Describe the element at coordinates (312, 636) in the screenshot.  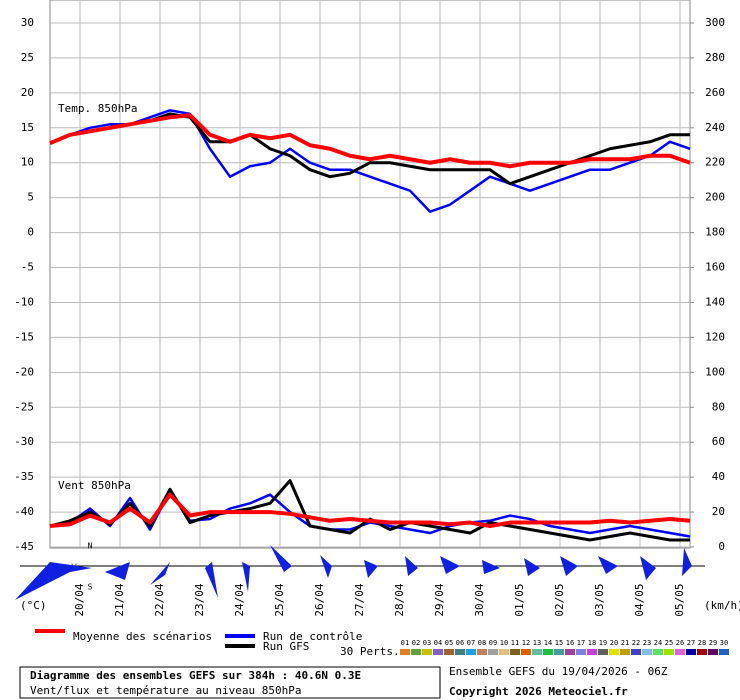
I see `legend-label: Run de contrôle` at that location.